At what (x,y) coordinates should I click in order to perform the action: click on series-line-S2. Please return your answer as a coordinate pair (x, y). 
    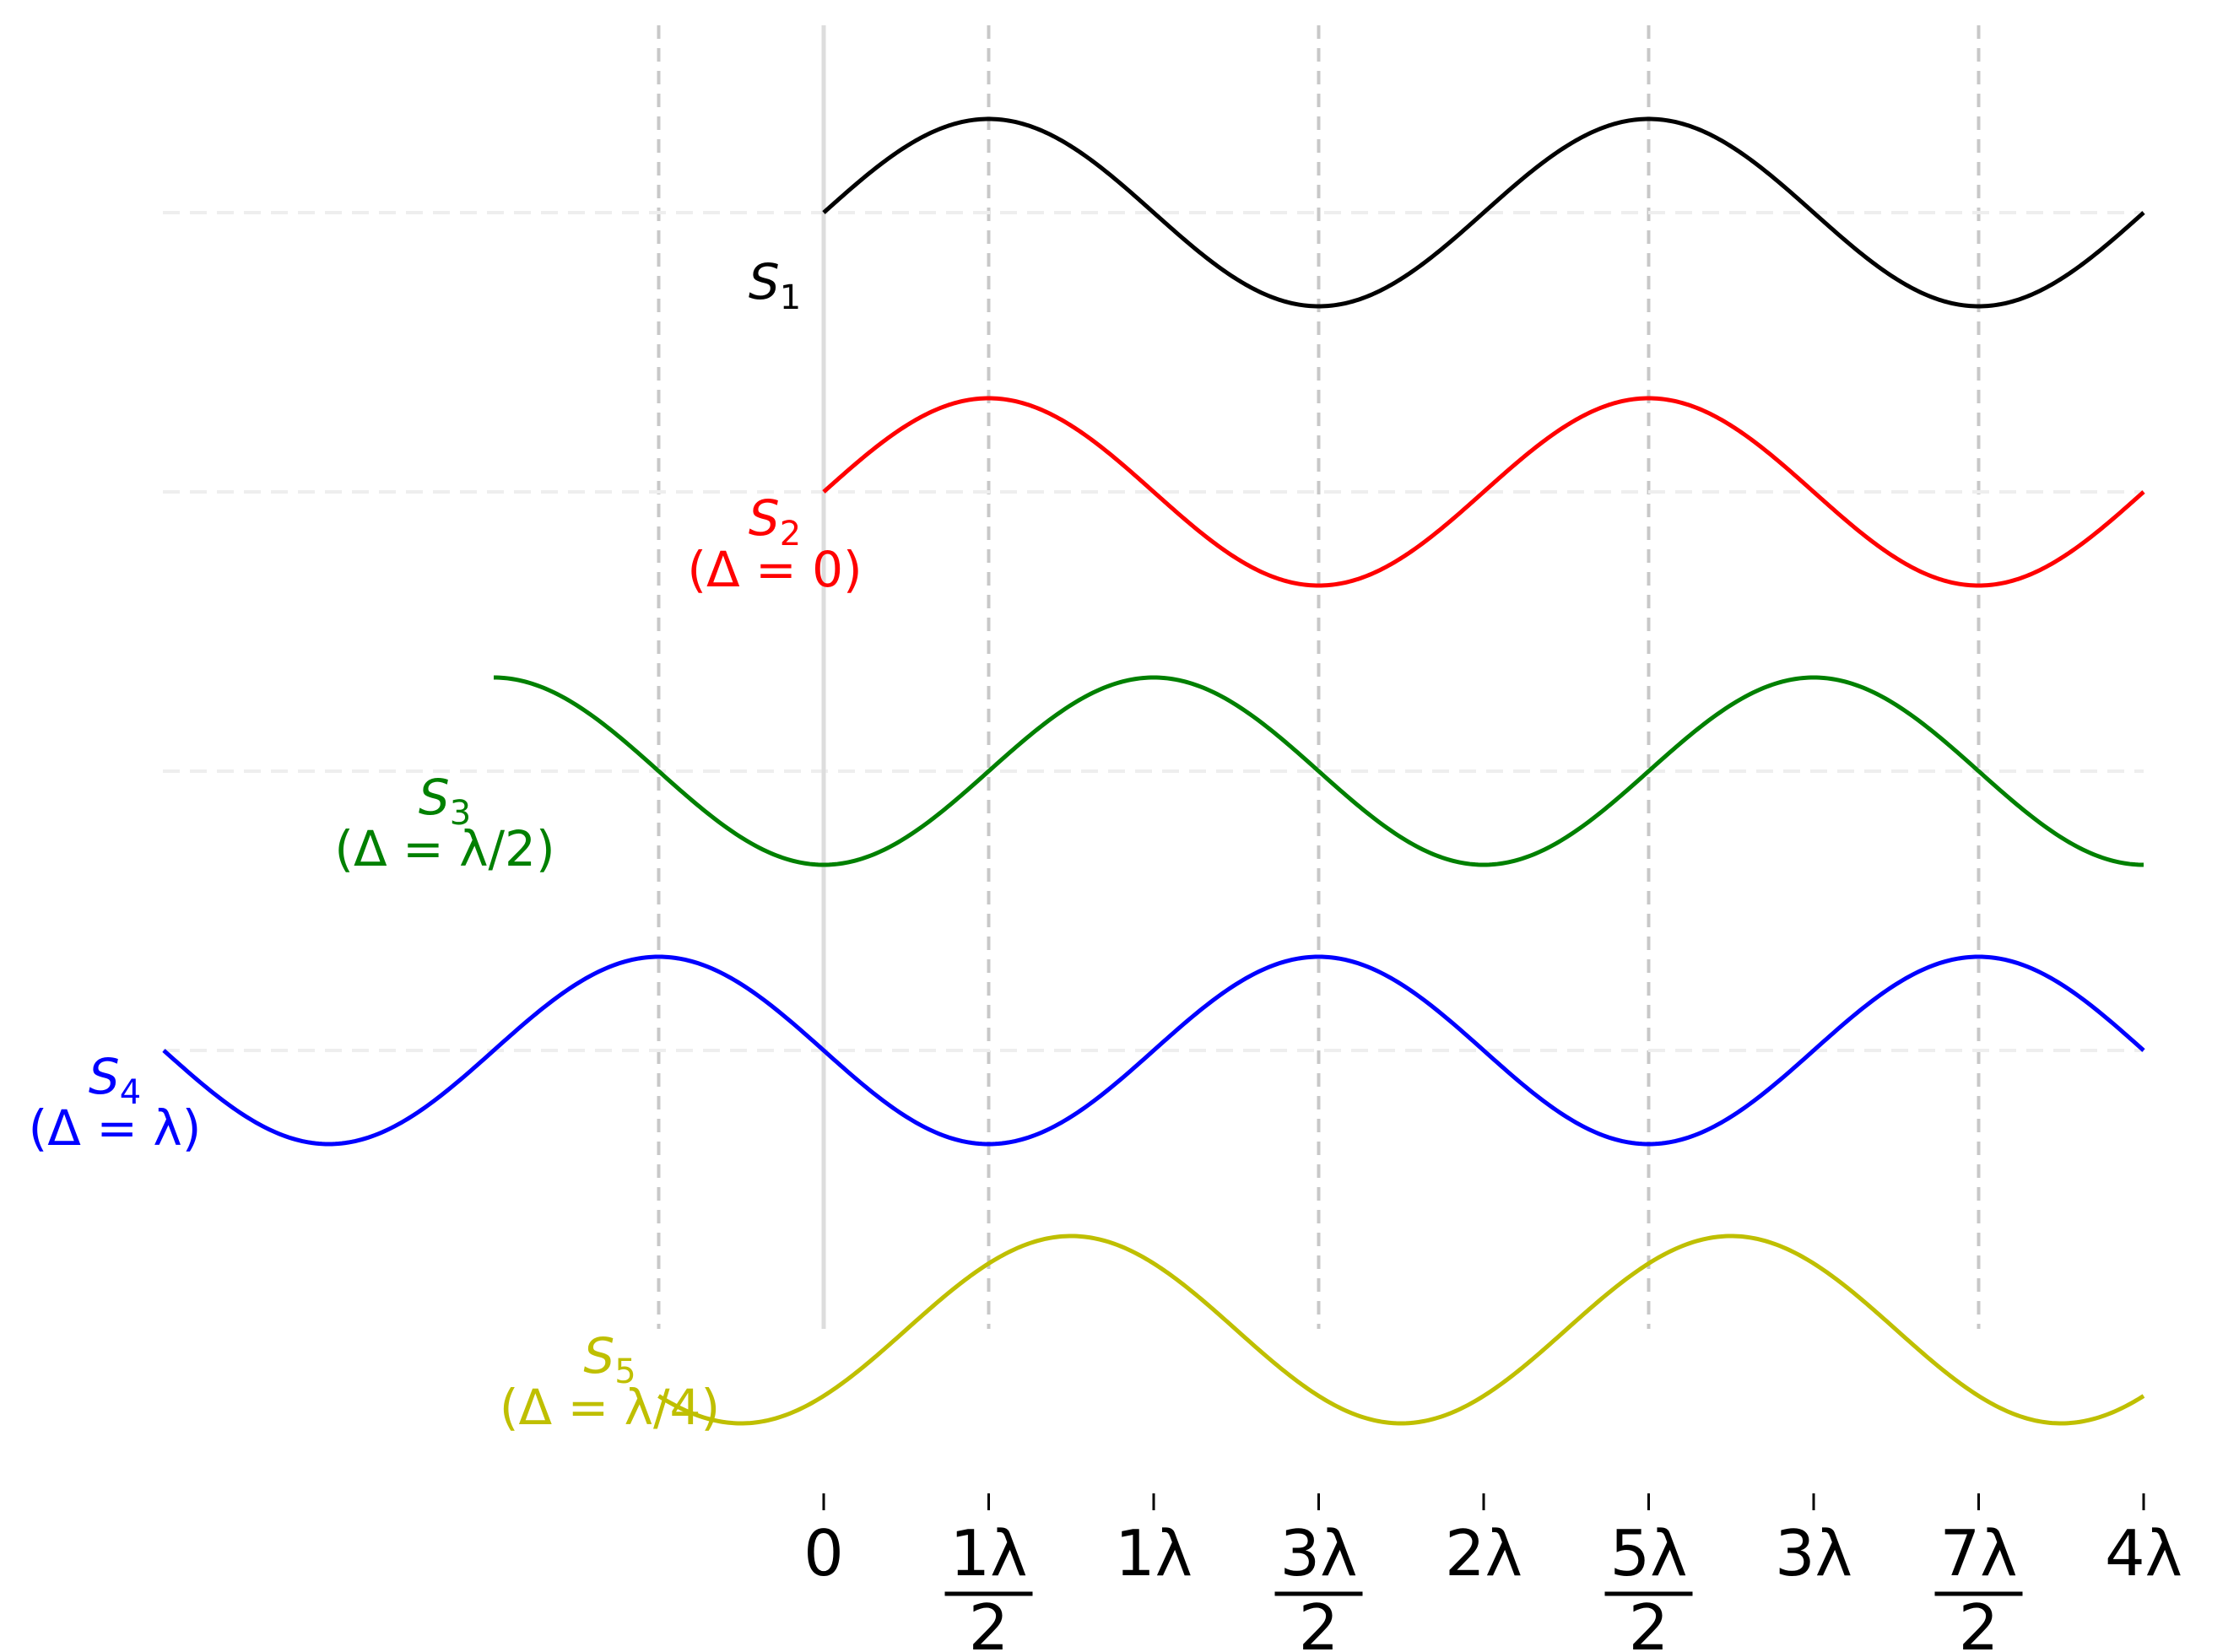
    Looking at the image, I should click on (1484, 492).